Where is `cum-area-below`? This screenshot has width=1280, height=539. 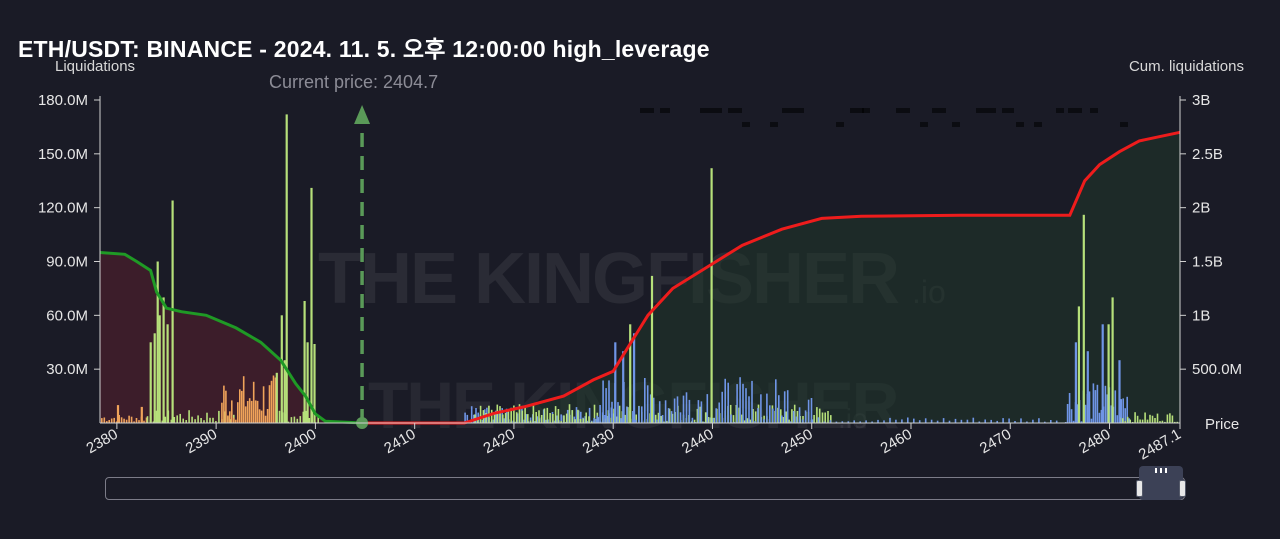
cum-area-below is located at coordinates (231, 337).